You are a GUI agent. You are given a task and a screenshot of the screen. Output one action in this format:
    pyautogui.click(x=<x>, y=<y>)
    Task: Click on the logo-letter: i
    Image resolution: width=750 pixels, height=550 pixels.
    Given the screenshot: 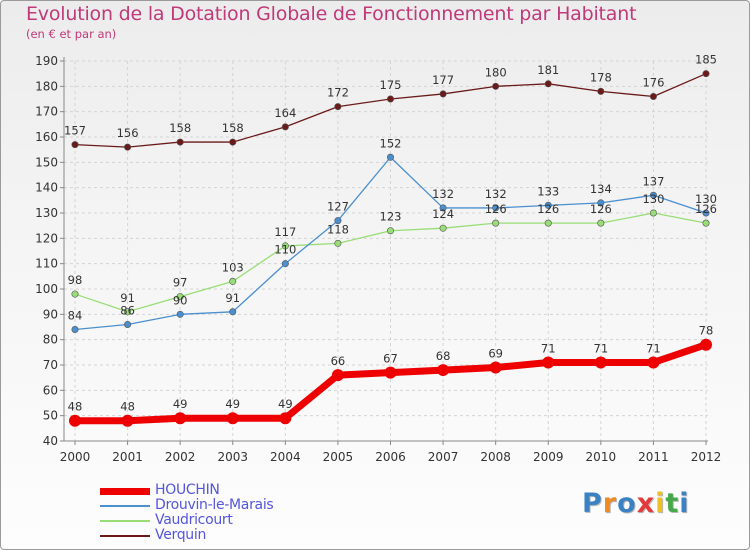 What is the action you would take?
    pyautogui.click(x=660, y=503)
    